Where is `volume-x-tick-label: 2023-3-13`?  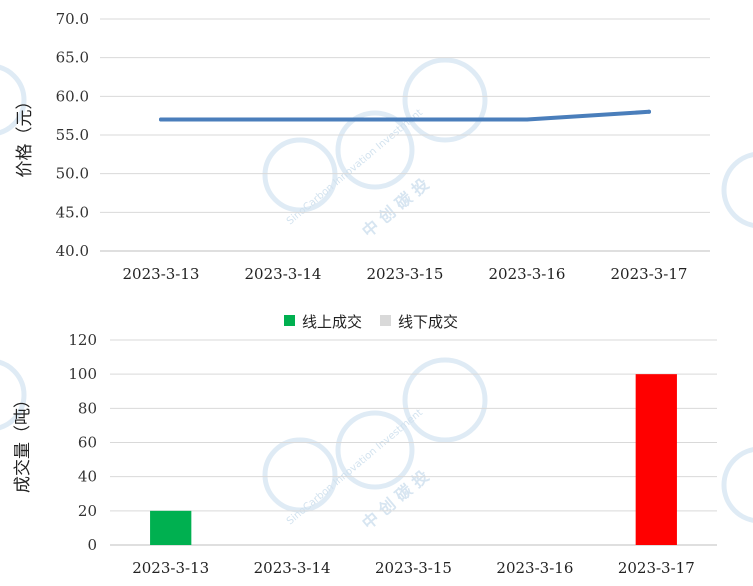
volume-x-tick-label: 2023-3-13 is located at coordinates (170, 568).